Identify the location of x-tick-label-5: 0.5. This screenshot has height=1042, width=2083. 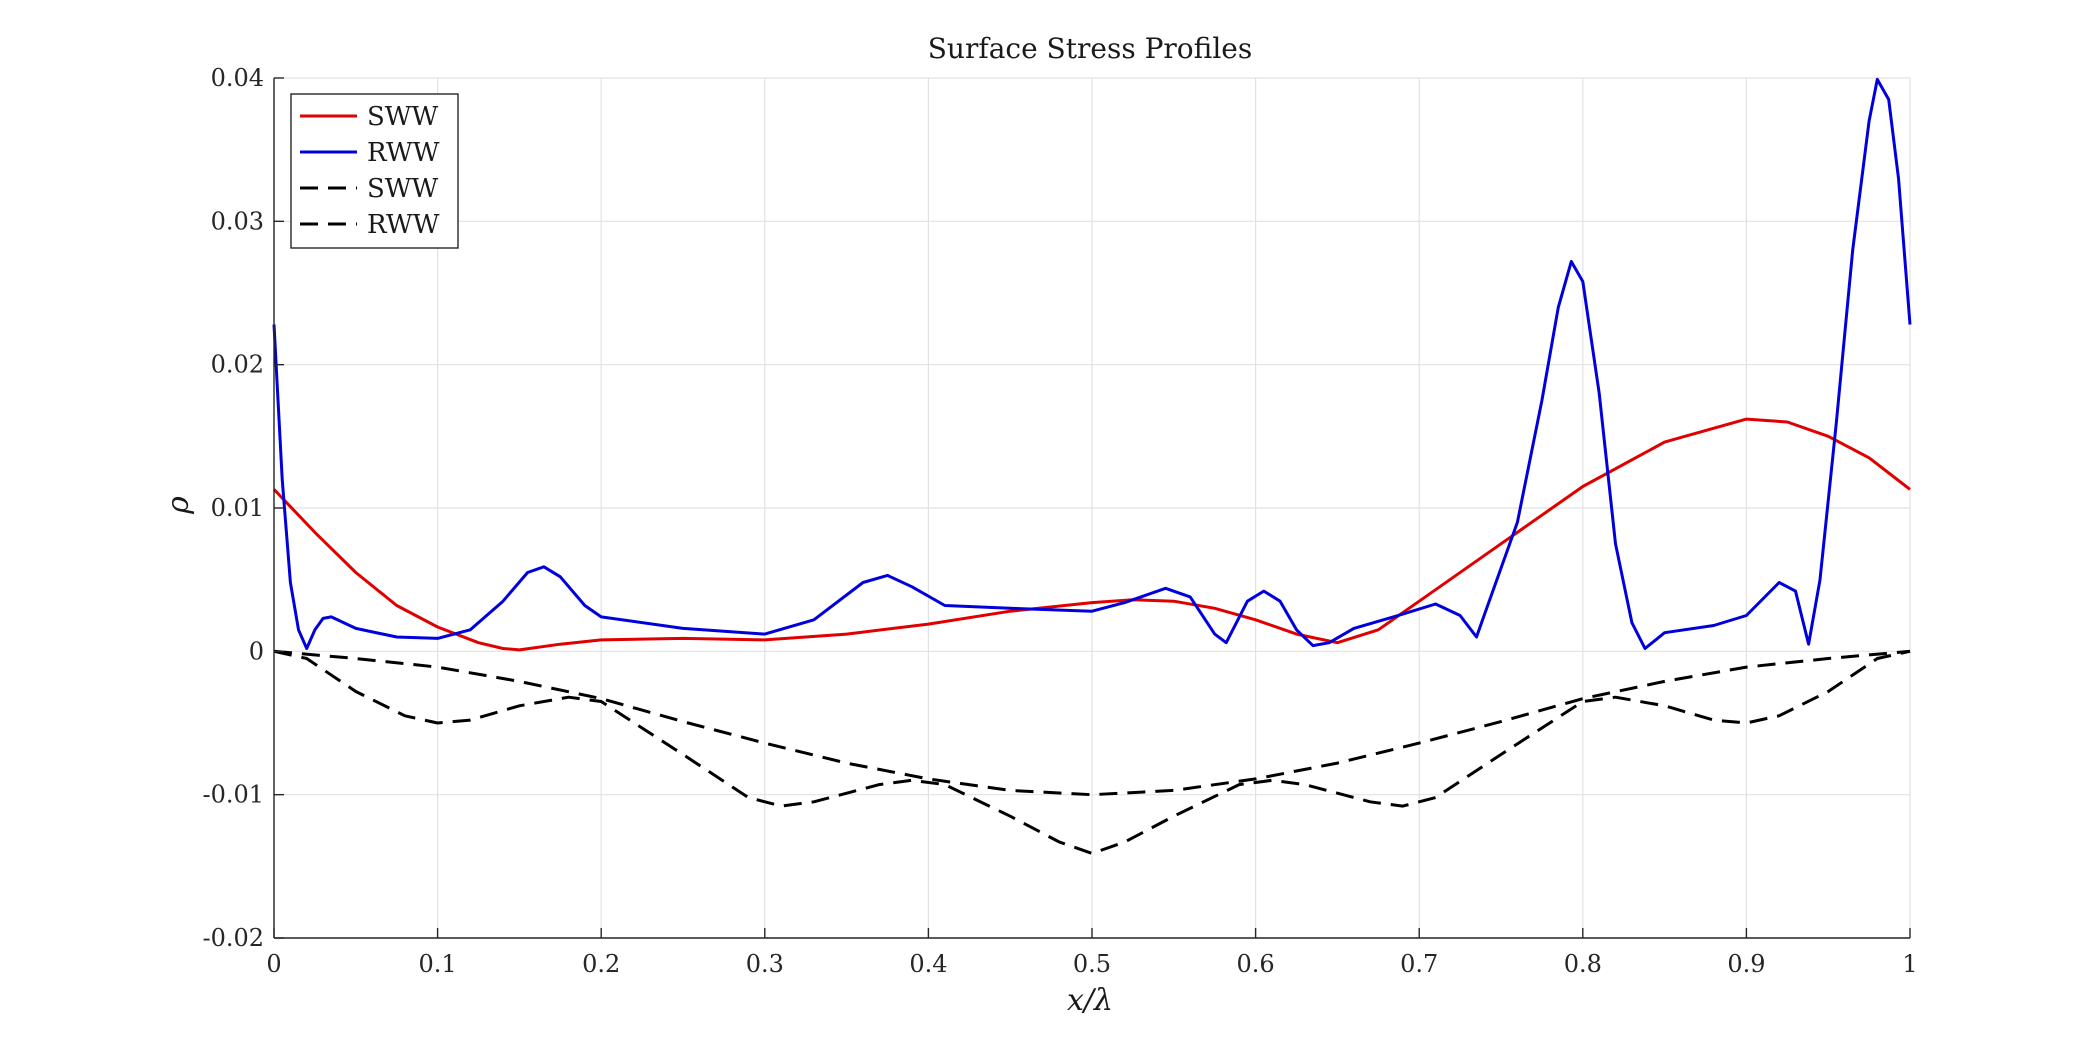
(1092, 964).